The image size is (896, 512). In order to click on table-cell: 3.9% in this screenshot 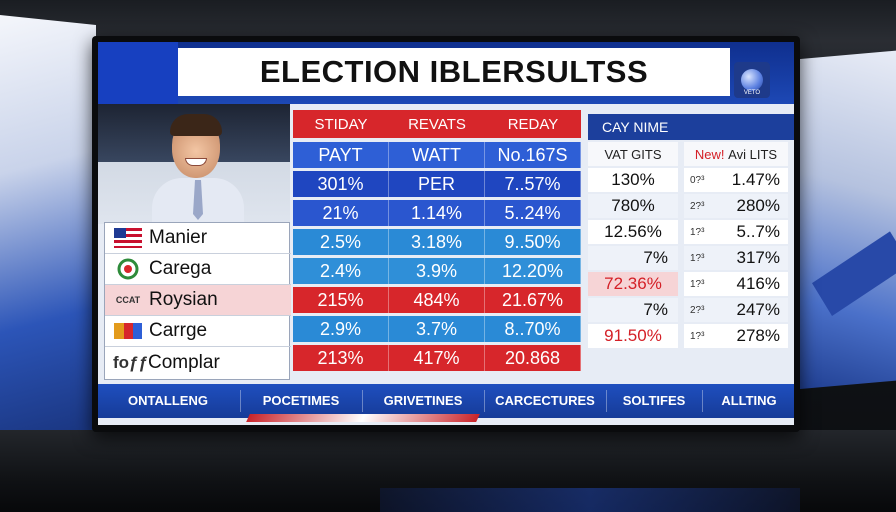, I will do `click(437, 271)`.